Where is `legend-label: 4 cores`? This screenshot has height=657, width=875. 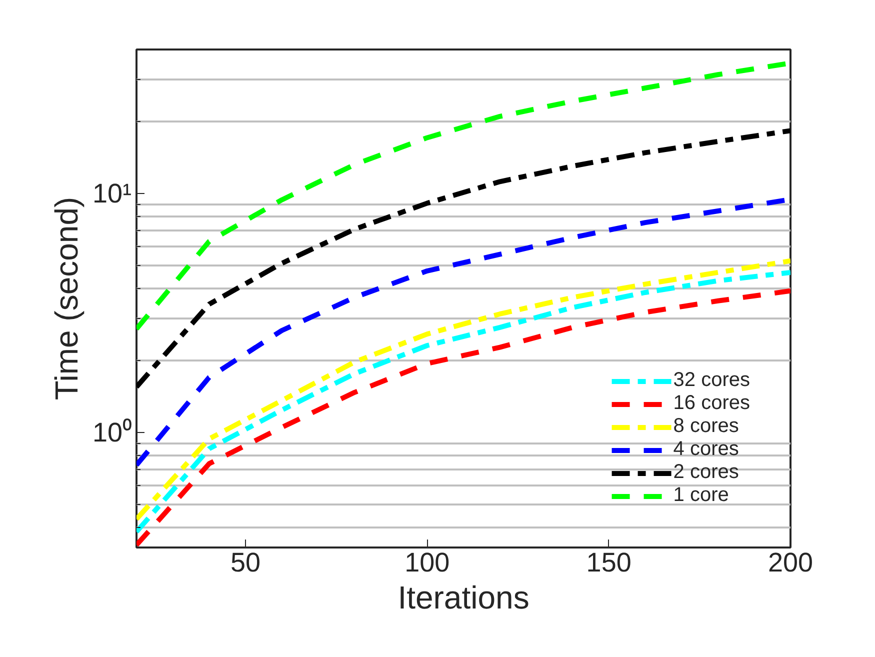 legend-label: 4 cores is located at coordinates (706, 449).